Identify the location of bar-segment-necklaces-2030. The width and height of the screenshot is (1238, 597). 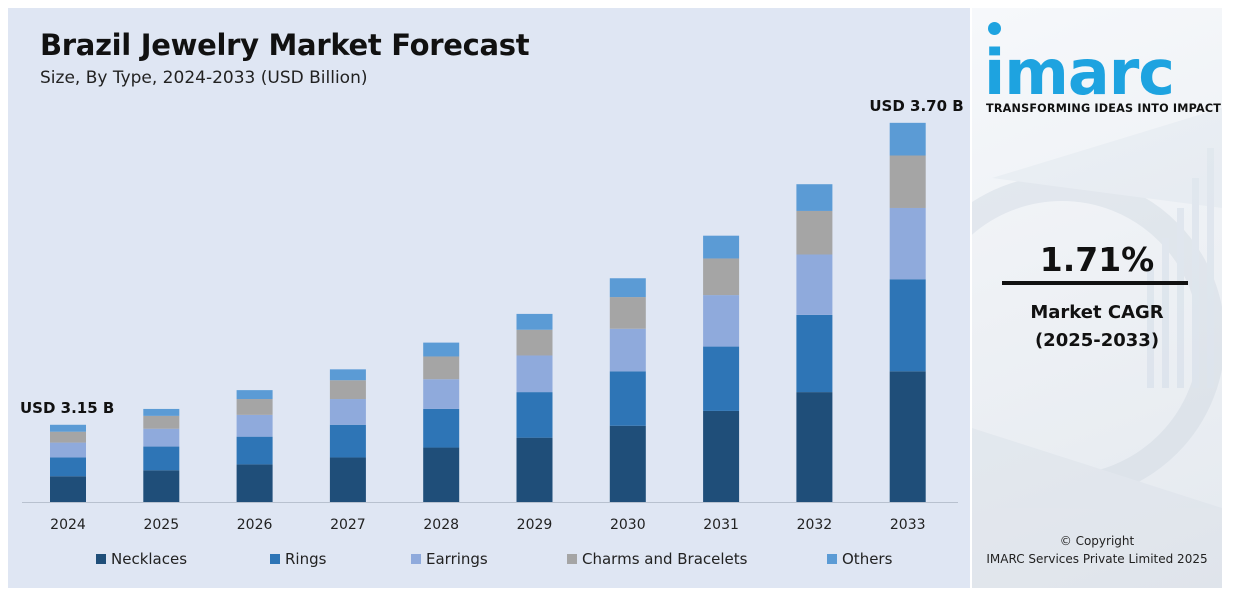
(627, 463).